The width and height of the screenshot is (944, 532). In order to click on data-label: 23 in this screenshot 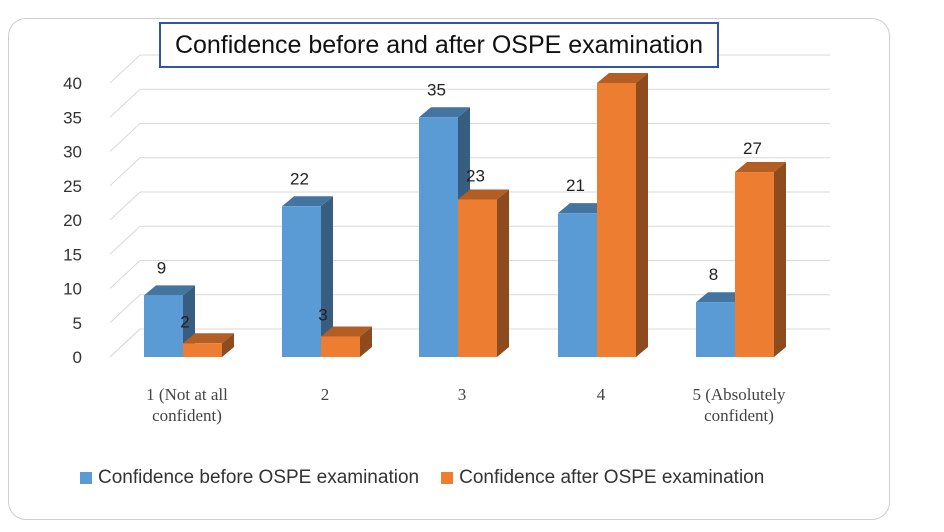, I will do `click(475, 175)`.